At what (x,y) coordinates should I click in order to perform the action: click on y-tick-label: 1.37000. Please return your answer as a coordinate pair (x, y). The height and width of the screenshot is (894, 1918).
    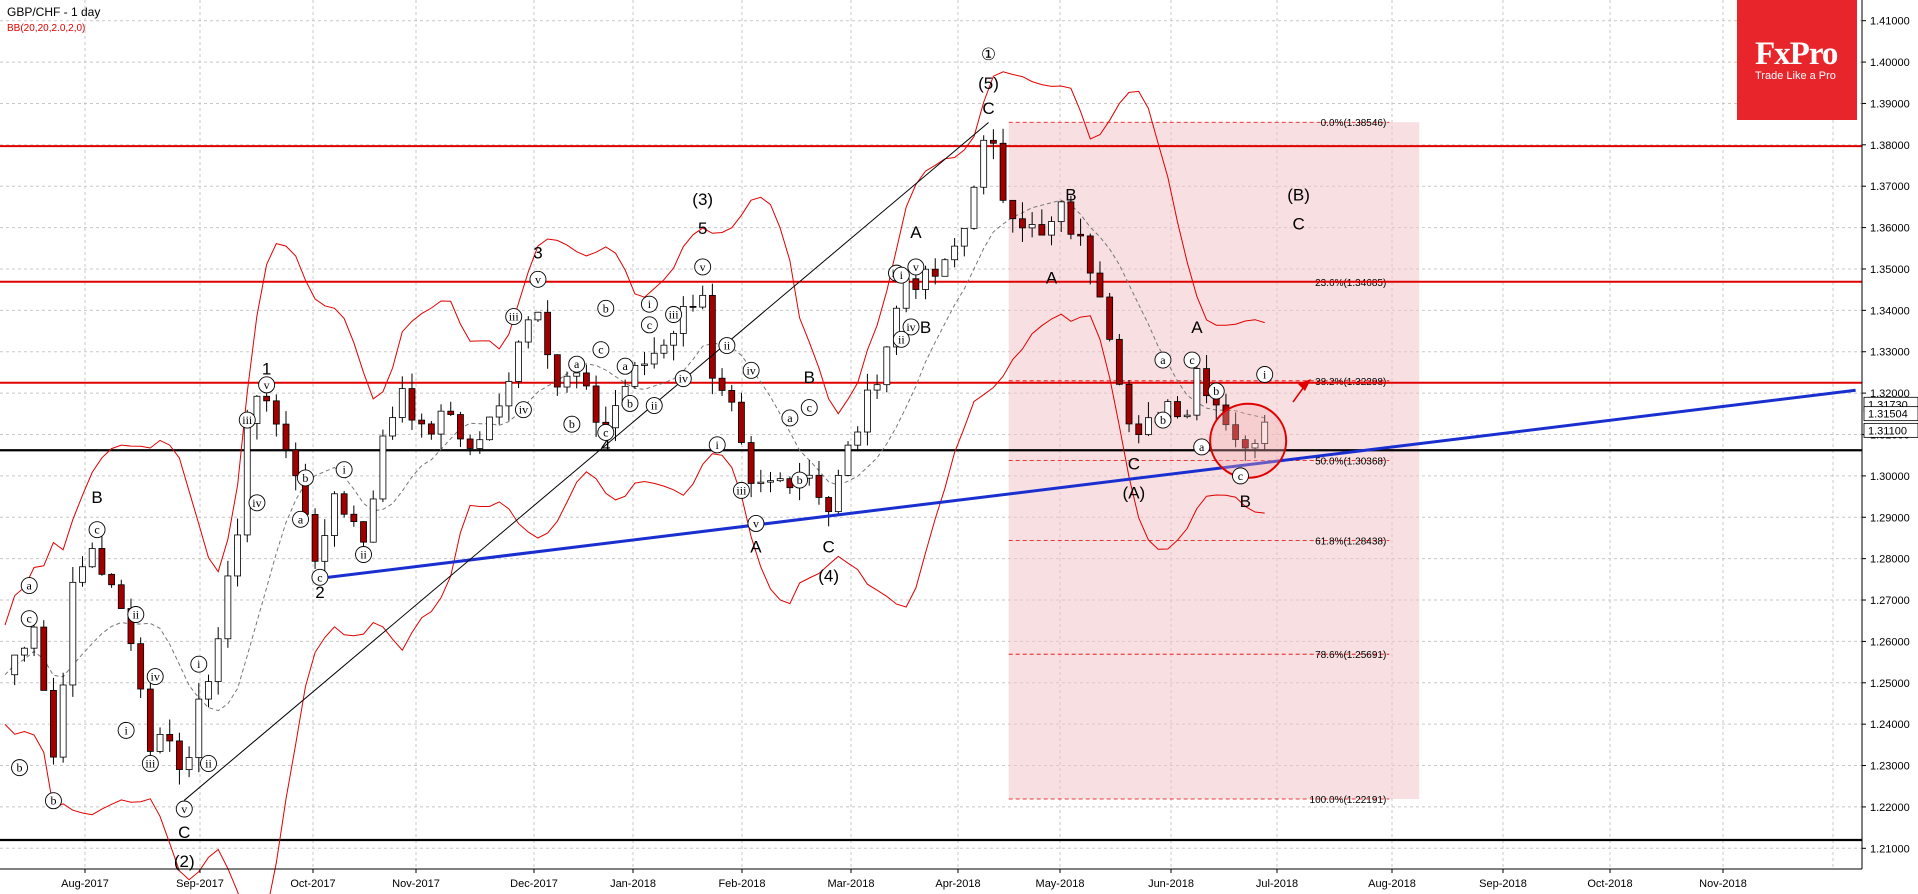
    Looking at the image, I should click on (1890, 187).